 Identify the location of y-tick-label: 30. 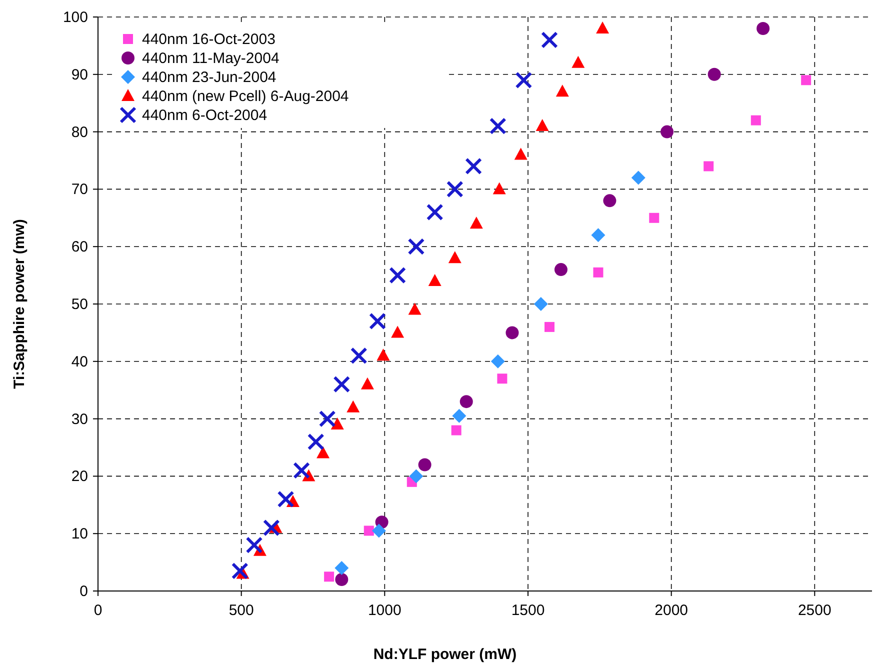
(79, 419).